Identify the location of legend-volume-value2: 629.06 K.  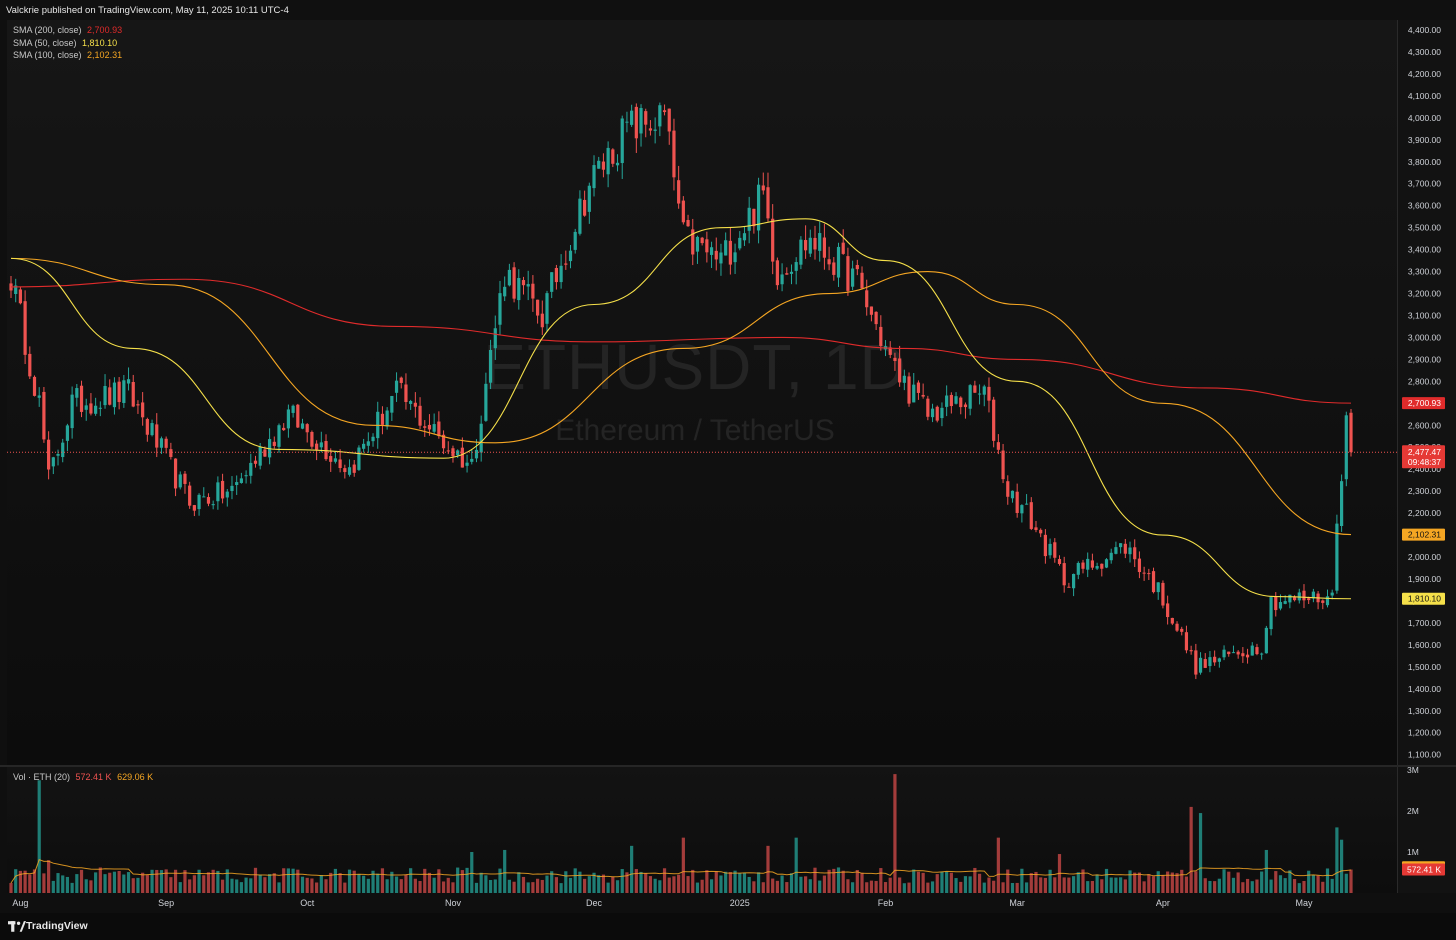
(135, 777).